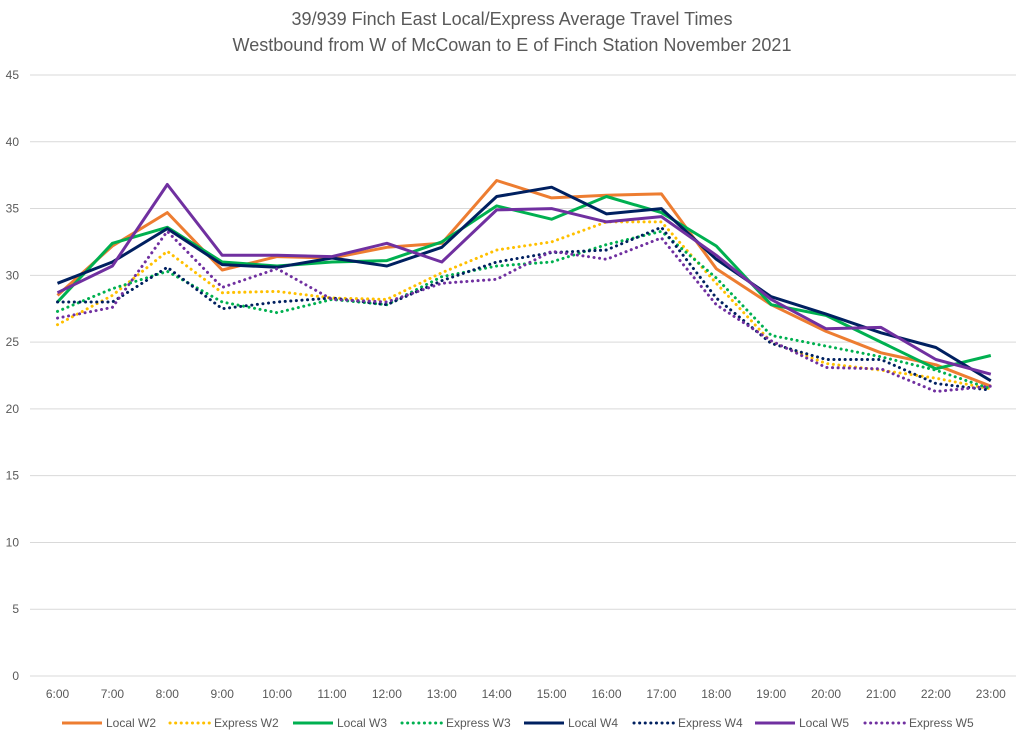 The image size is (1024, 738). I want to click on x-tick-label: 12:00, so click(387, 694).